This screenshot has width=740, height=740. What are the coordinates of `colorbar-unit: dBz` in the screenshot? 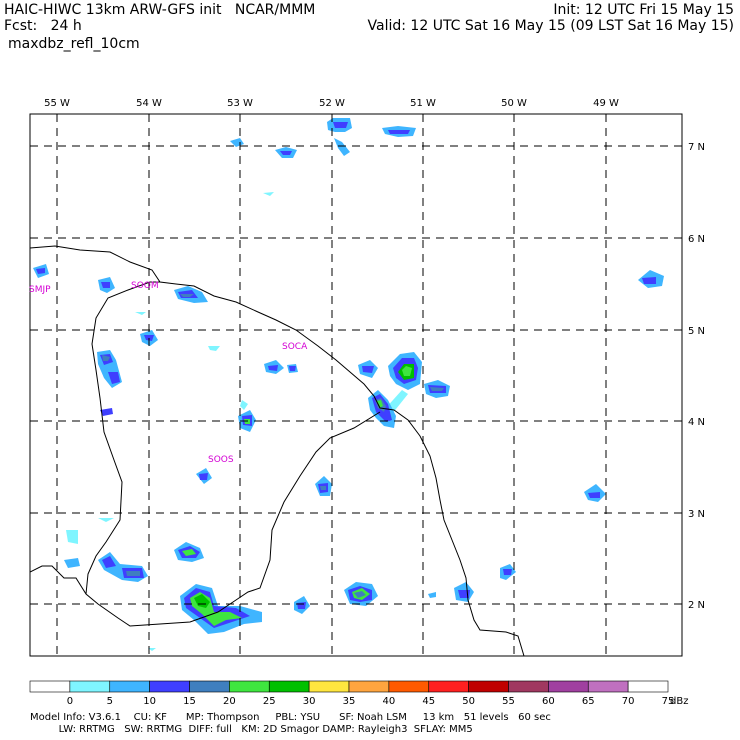 It's located at (679, 701).